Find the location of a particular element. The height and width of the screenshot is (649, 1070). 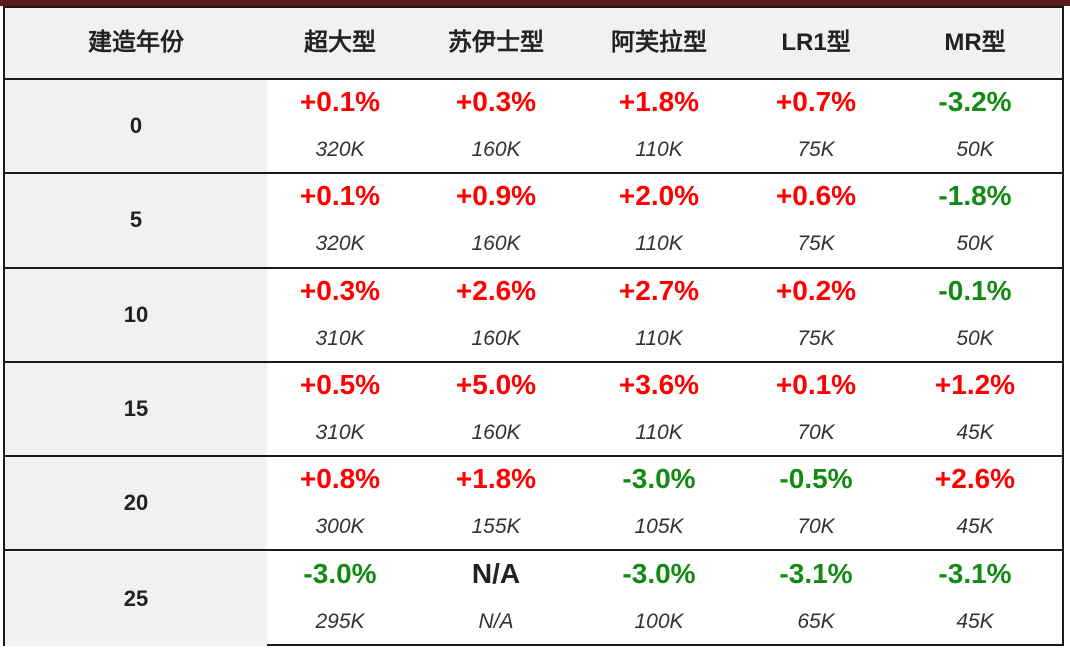

change-percent: -3.2% is located at coordinates (975, 101).